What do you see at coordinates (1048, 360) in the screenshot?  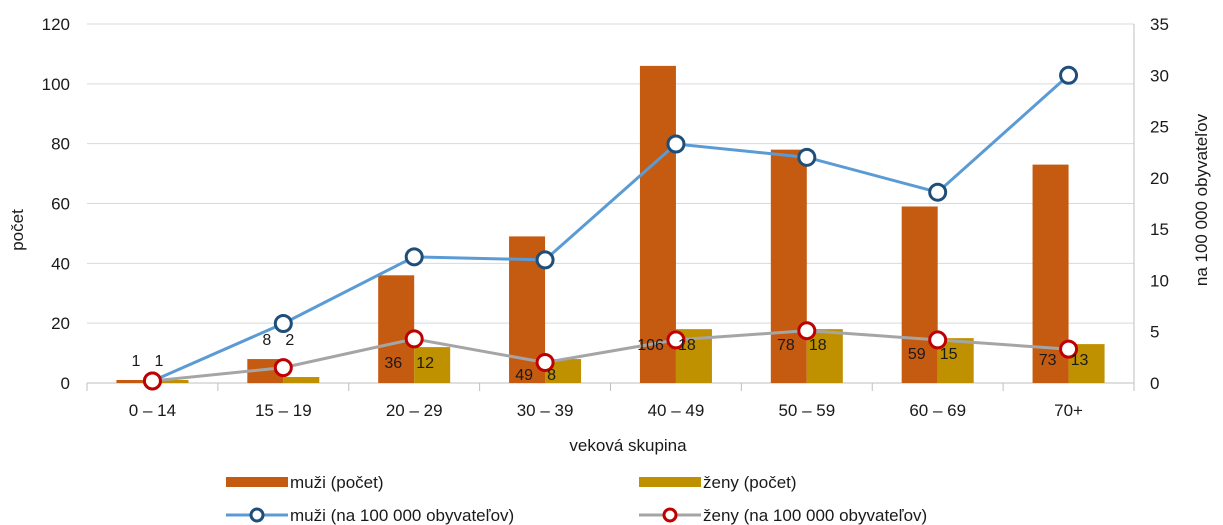 I see `data-label-muzi: 73` at bounding box center [1048, 360].